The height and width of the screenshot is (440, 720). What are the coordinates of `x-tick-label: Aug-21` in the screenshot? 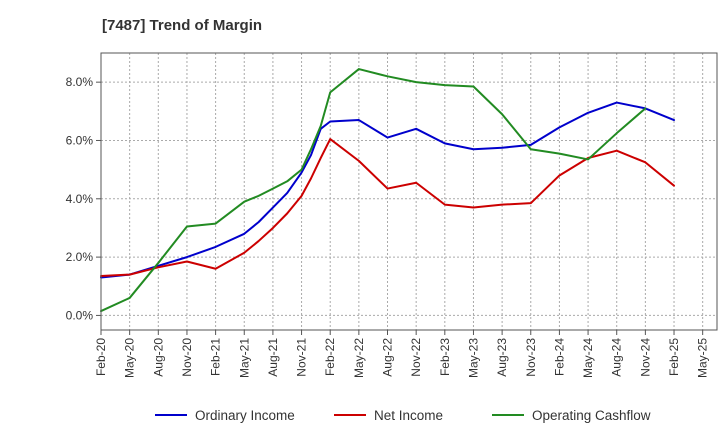 It's located at (273, 357).